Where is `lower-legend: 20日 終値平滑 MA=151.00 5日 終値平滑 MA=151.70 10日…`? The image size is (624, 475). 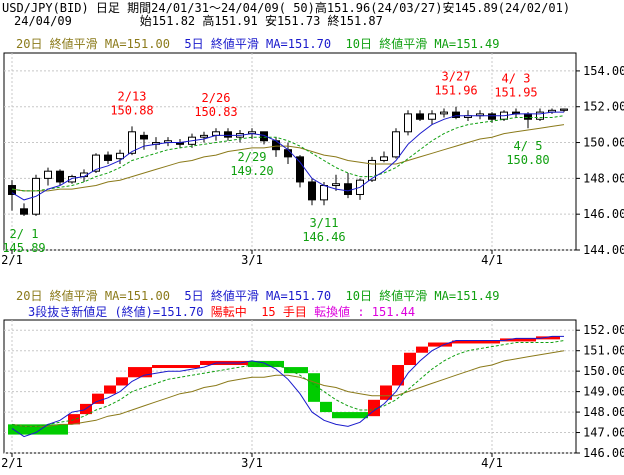 lower-legend: 20日 終値平滑 MA=151.00 5日 終値平滑 MA=151.70 10日… is located at coordinates (257, 296).